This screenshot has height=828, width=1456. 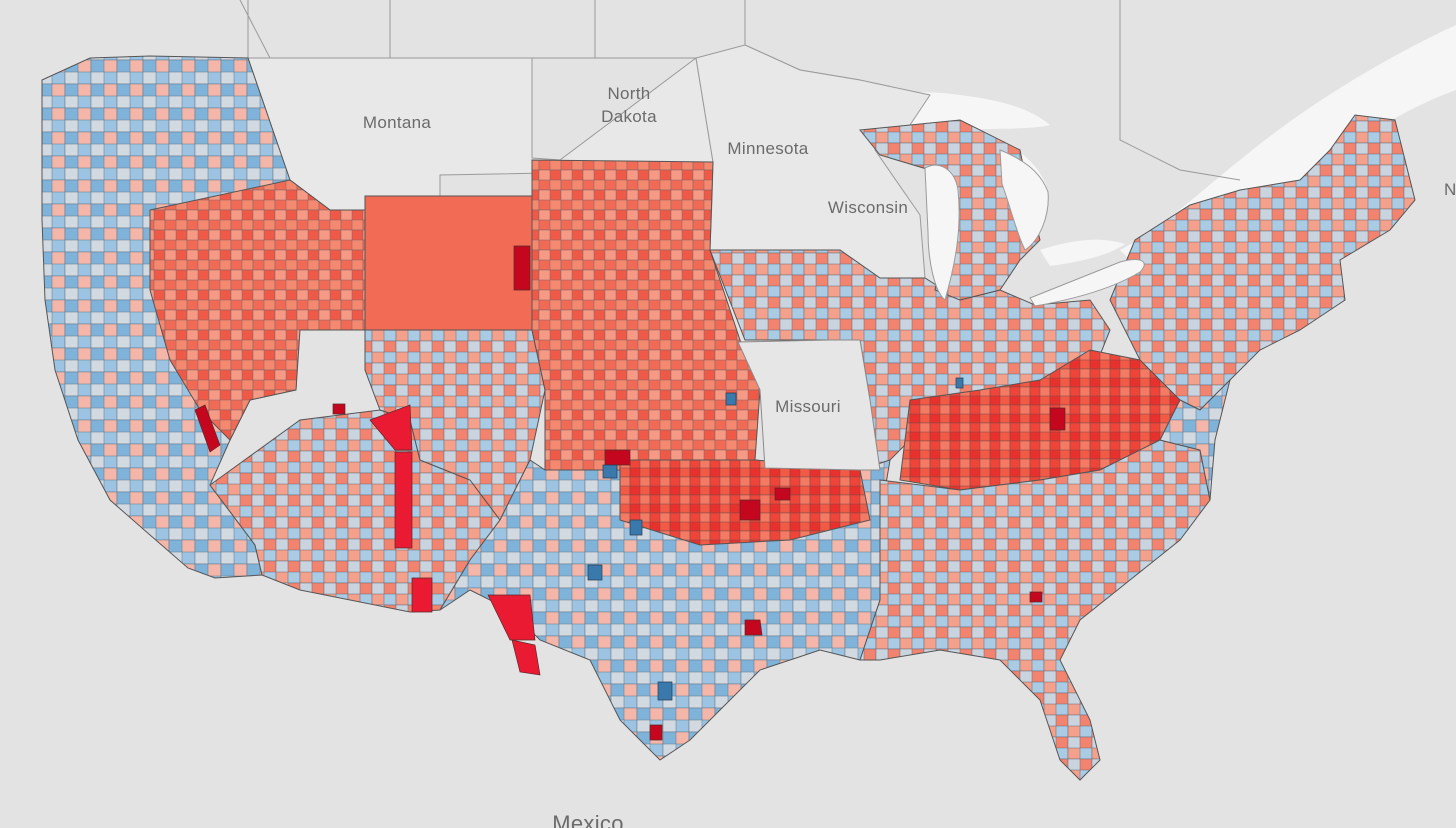 What do you see at coordinates (257, 310) in the screenshot?
I see `counties-great-basin` at bounding box center [257, 310].